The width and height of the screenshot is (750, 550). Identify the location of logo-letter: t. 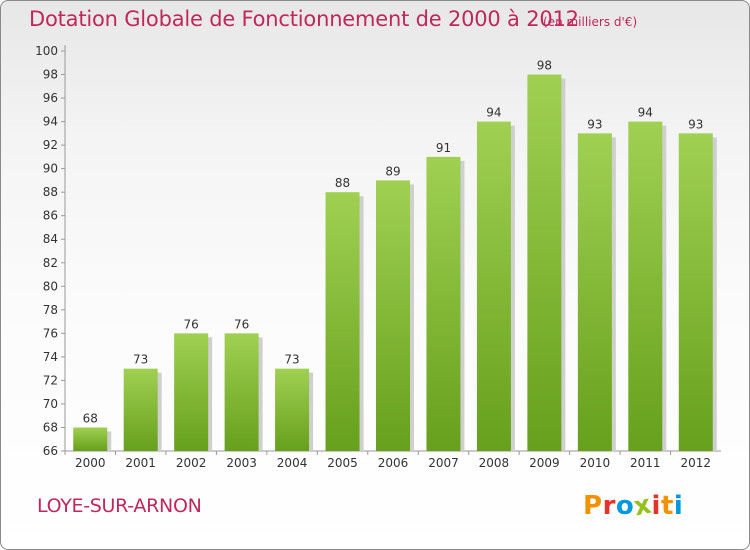
(667, 506).